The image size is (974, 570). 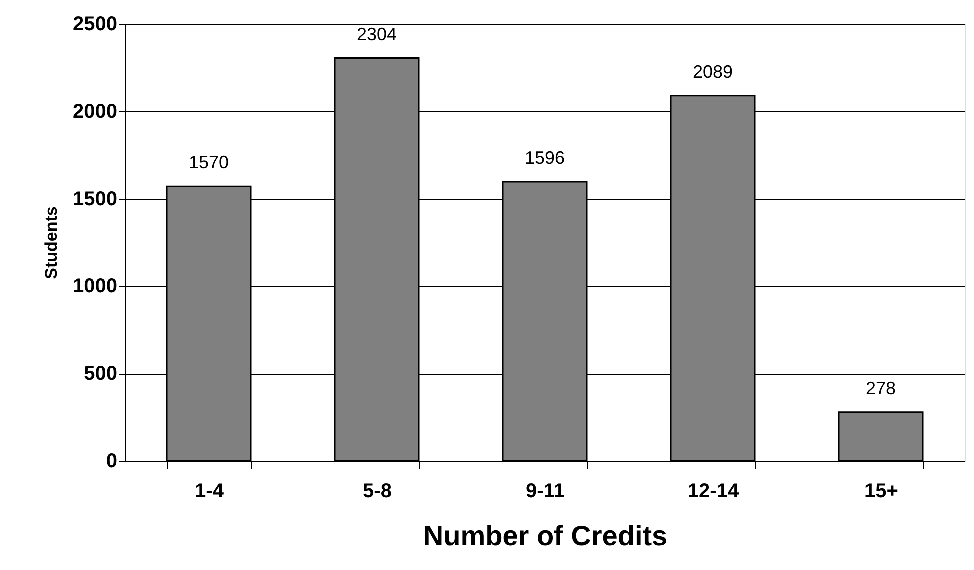 What do you see at coordinates (112, 461) in the screenshot?
I see `y-tick-label: 0` at bounding box center [112, 461].